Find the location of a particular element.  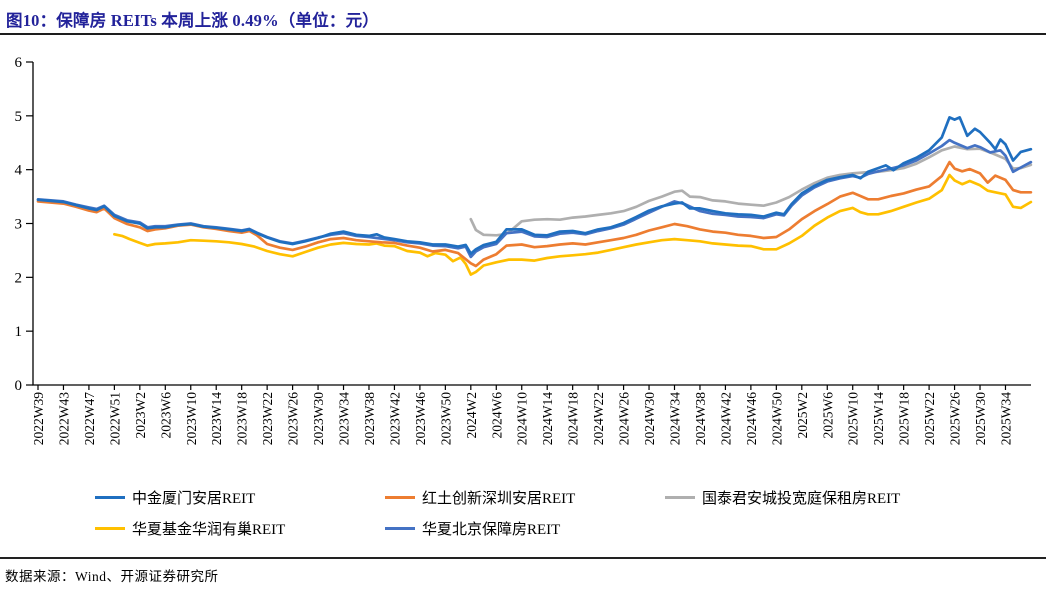

legend-item-0: 中金厦门安居REIT is located at coordinates (175, 497).